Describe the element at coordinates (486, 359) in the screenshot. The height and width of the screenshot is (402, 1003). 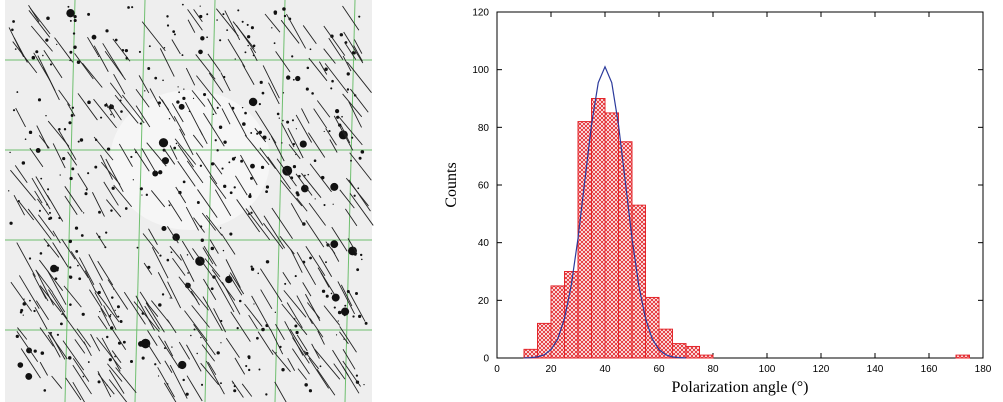
I see `y-tick-label: 0` at that location.